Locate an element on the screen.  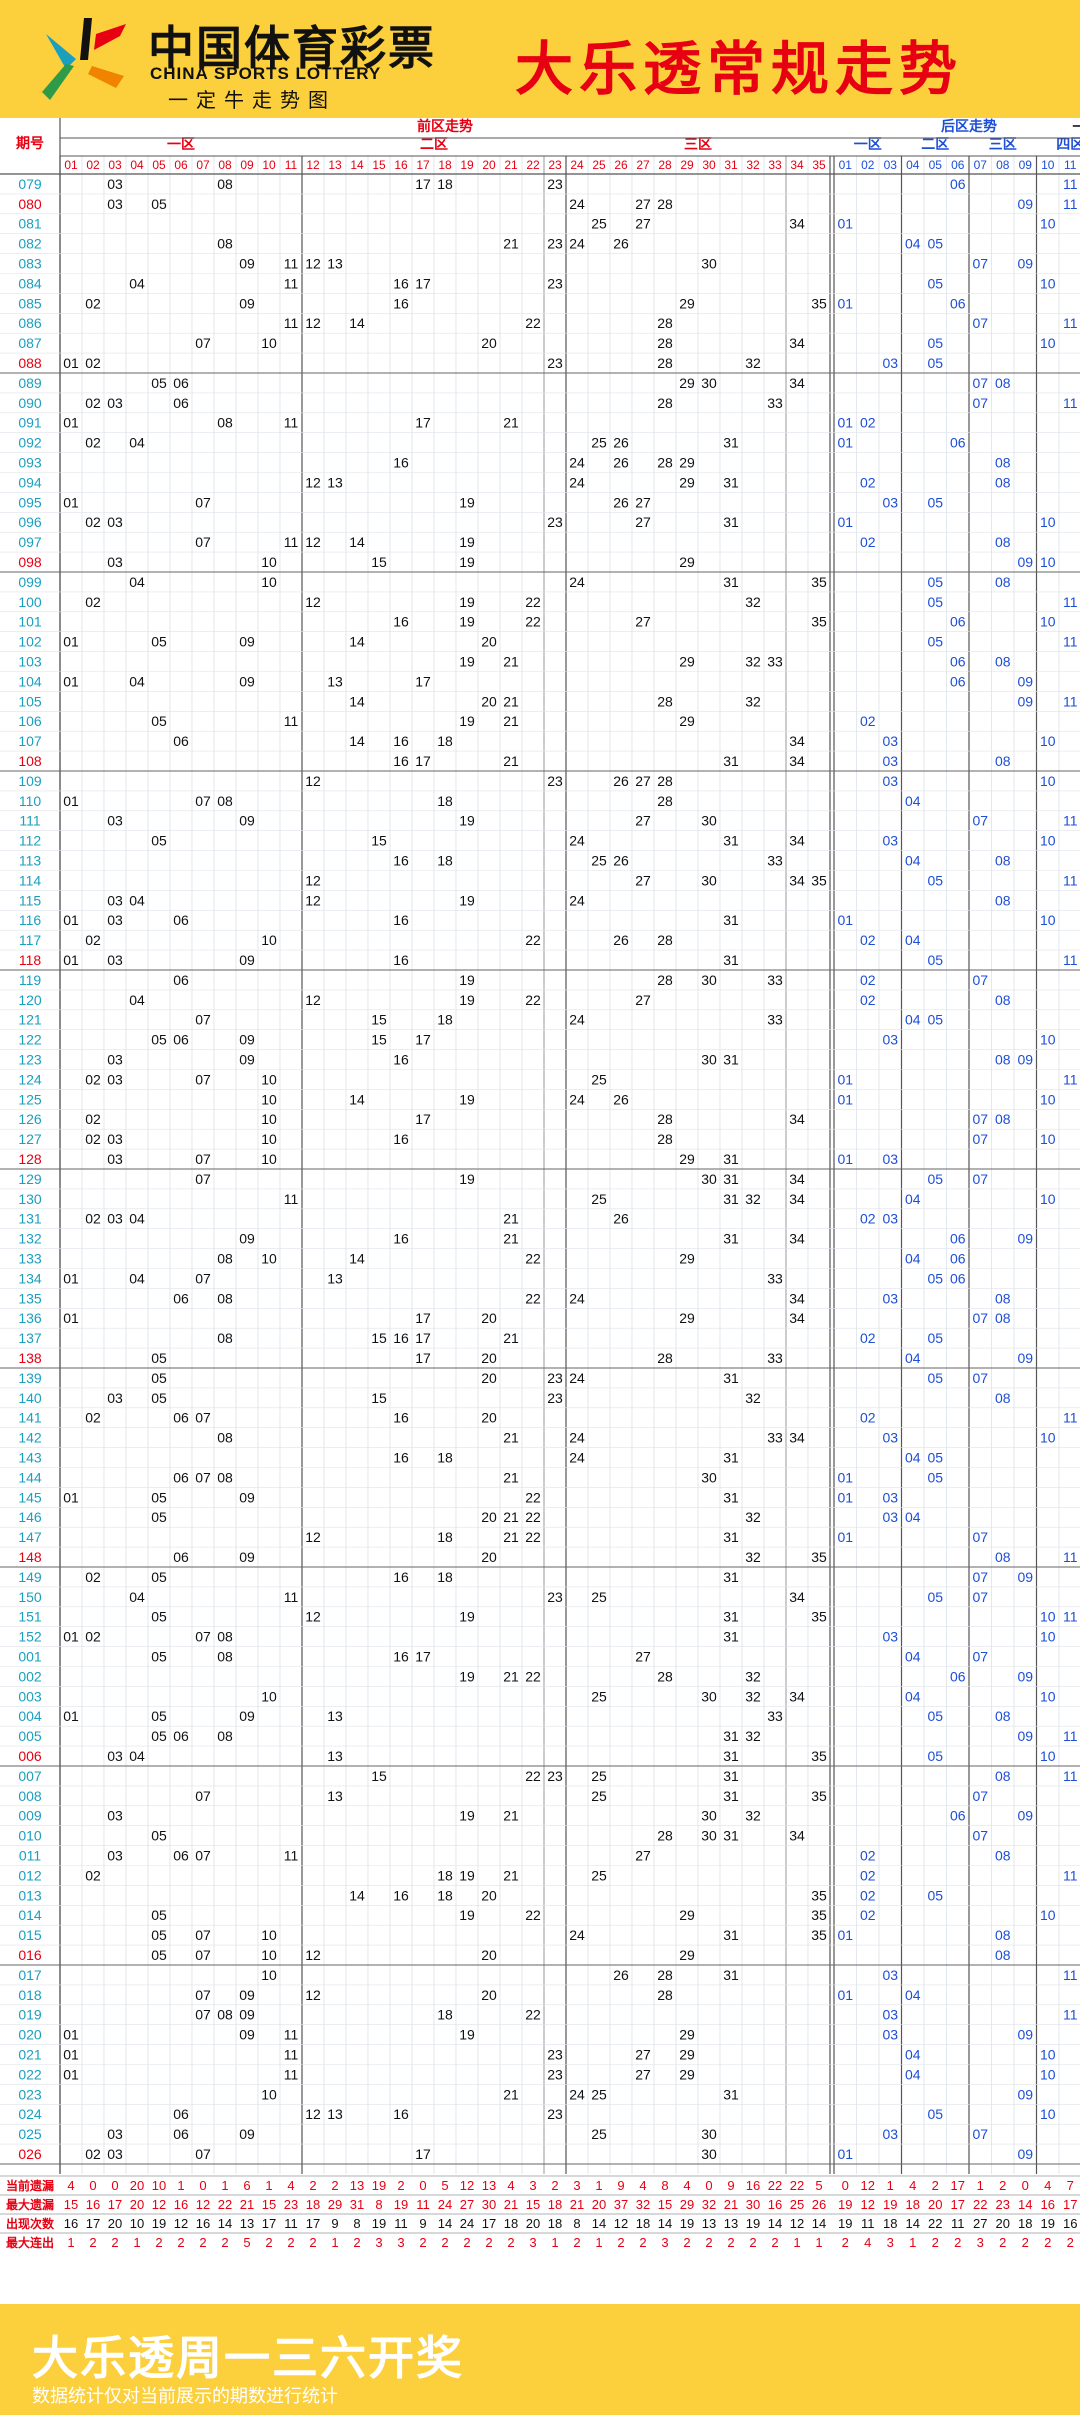
front-ball: 03 is located at coordinates (115, 1856).